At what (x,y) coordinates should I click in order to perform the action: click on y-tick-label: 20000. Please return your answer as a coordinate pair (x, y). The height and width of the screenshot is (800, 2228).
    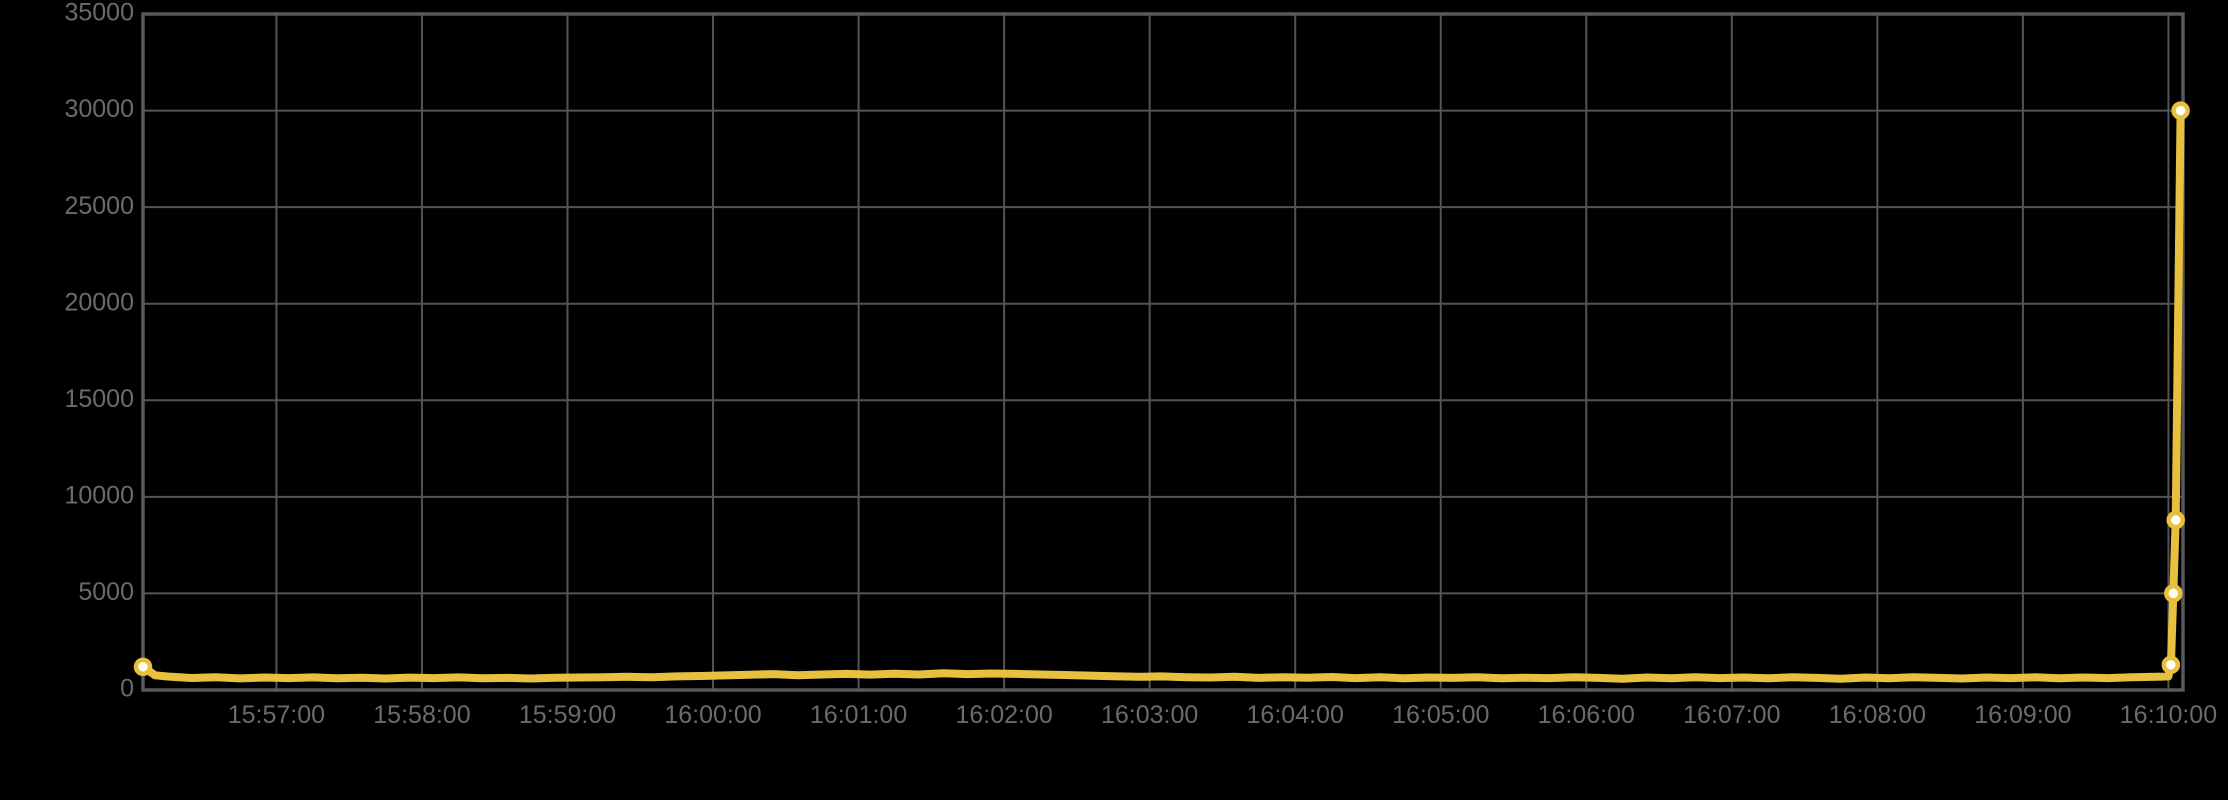
    Looking at the image, I should click on (99, 302).